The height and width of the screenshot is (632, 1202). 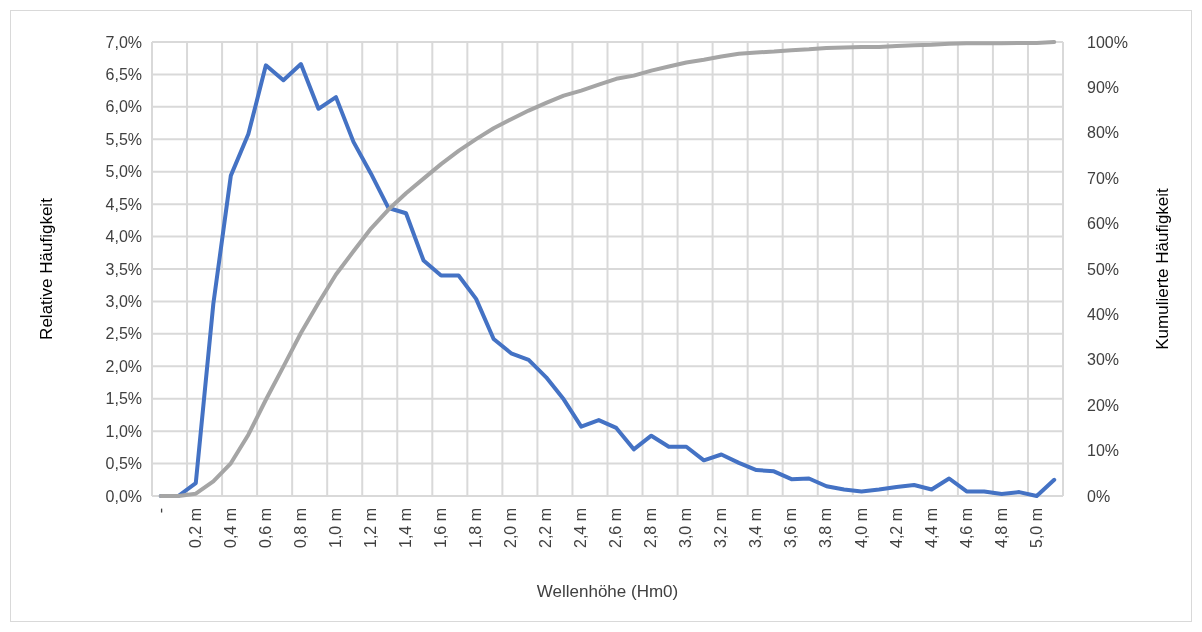 What do you see at coordinates (1001, 528) in the screenshot?
I see `x-tick-label: 4,8 m` at bounding box center [1001, 528].